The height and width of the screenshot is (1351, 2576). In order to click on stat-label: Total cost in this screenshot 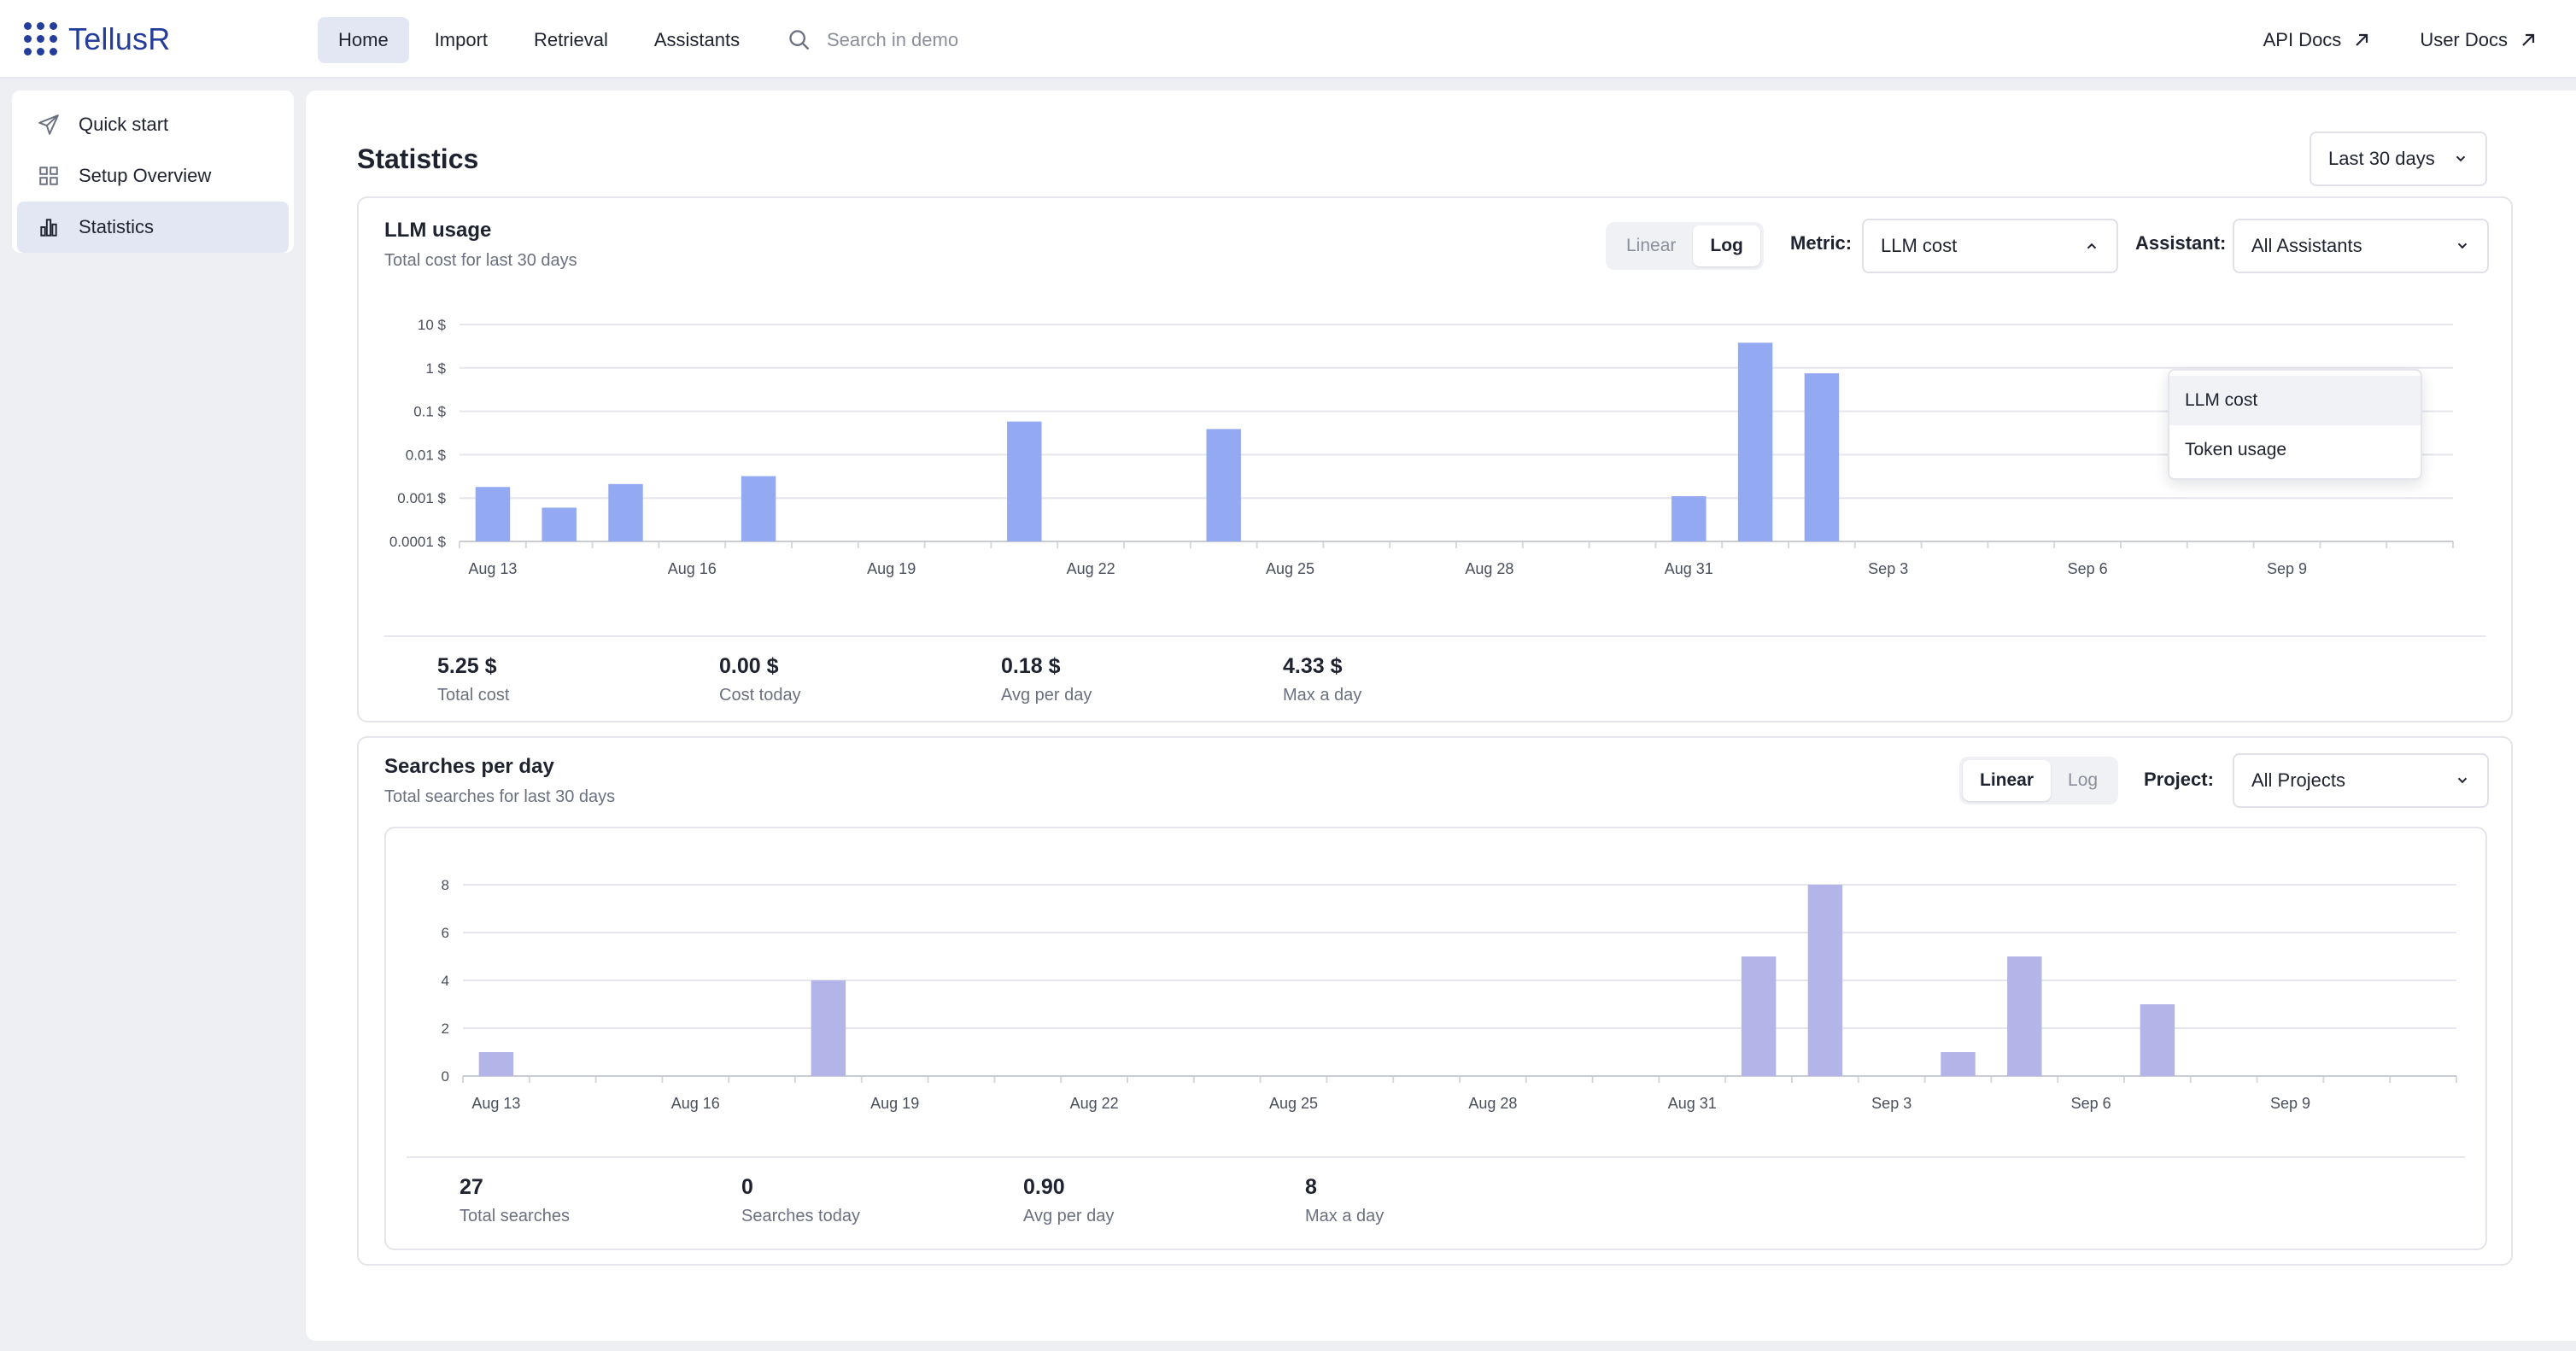, I will do `click(473, 695)`.